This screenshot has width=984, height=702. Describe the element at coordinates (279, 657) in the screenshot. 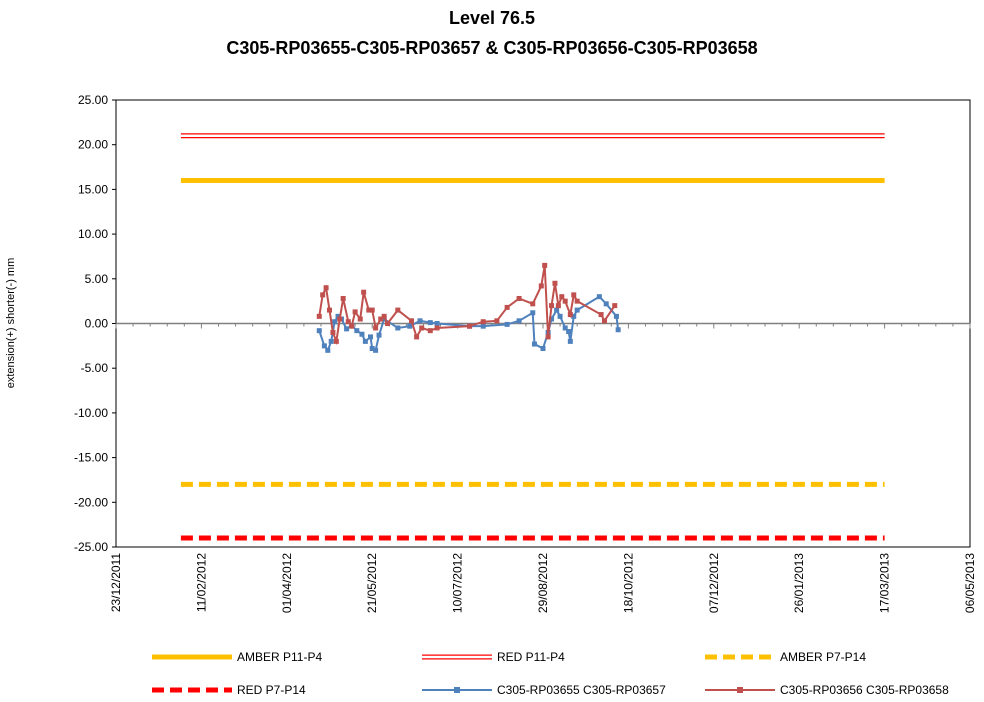

I see `legend-label: AMBER P11-P4` at that location.